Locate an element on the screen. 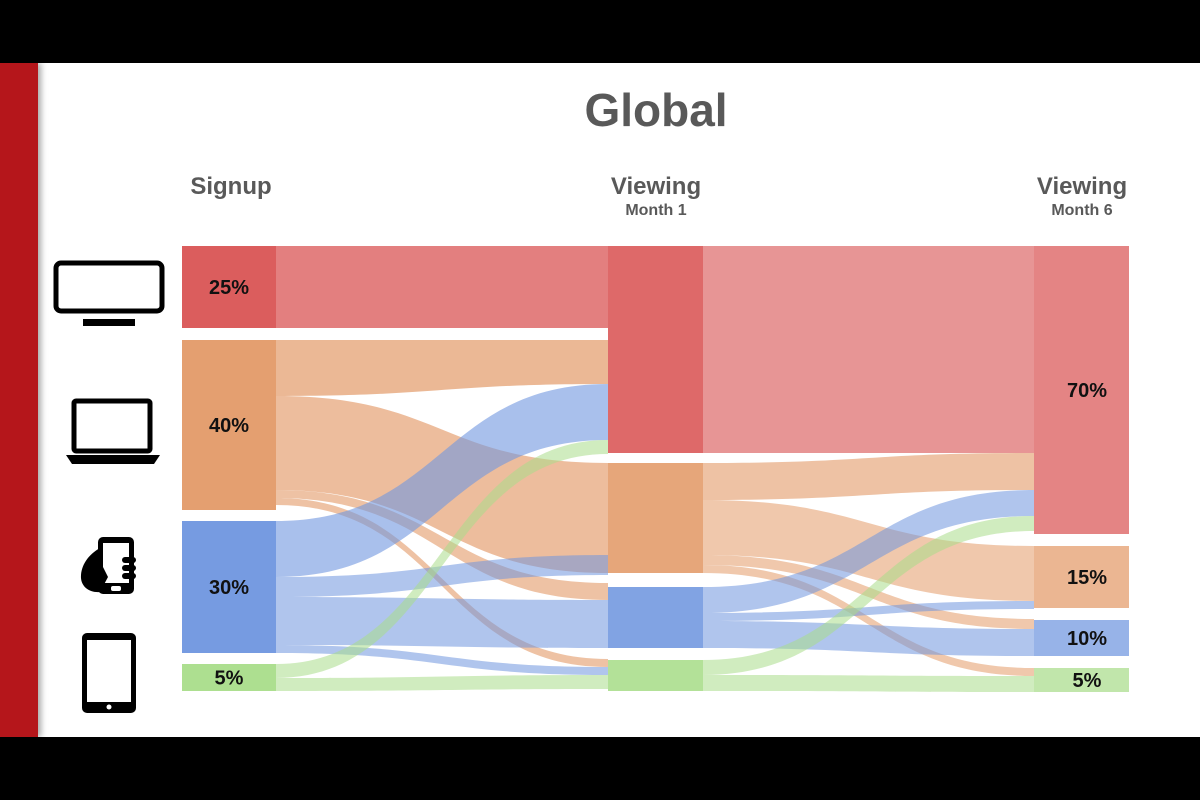 Image resolution: width=1200 pixels, height=800 pixels. node-month6-phone is located at coordinates (1081, 638).